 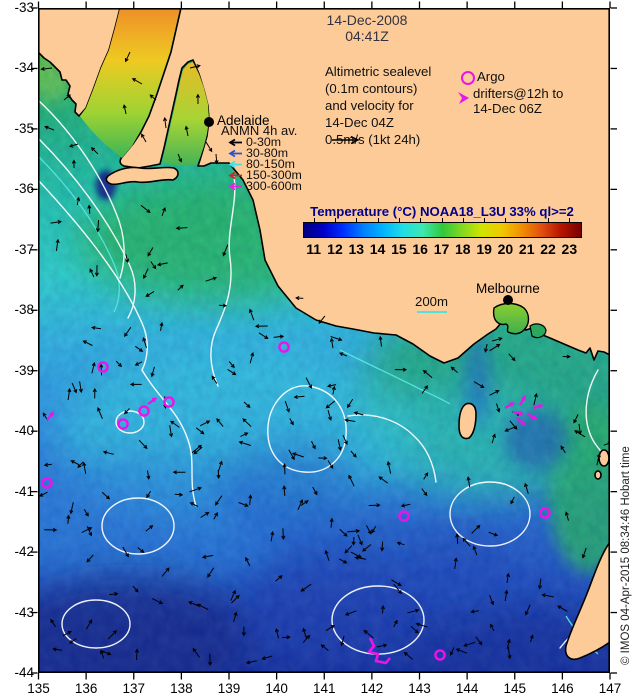 What do you see at coordinates (463, 98) in the screenshot?
I see `drifter-legend-arrow-icon` at bounding box center [463, 98].